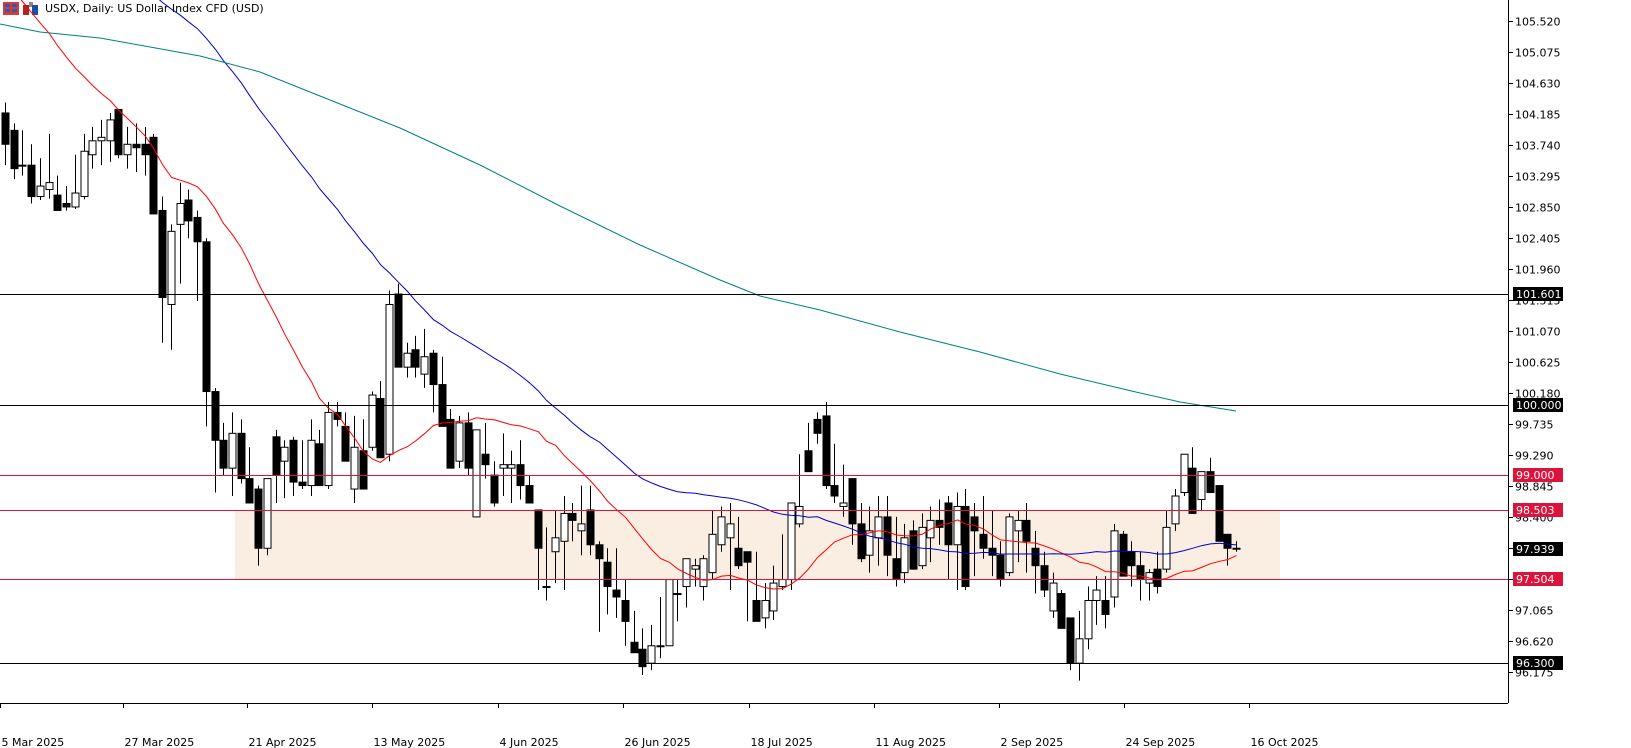 Image resolution: width=1631 pixels, height=748 pixels. I want to click on price-tick-label: 99.735, so click(1534, 425).